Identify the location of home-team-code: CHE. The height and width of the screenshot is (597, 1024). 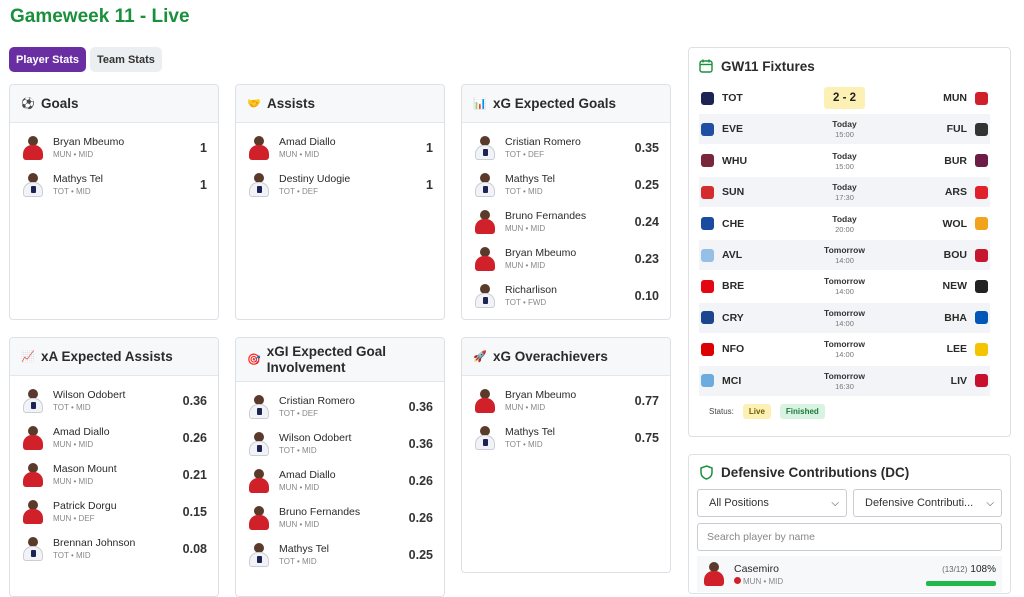
(733, 223).